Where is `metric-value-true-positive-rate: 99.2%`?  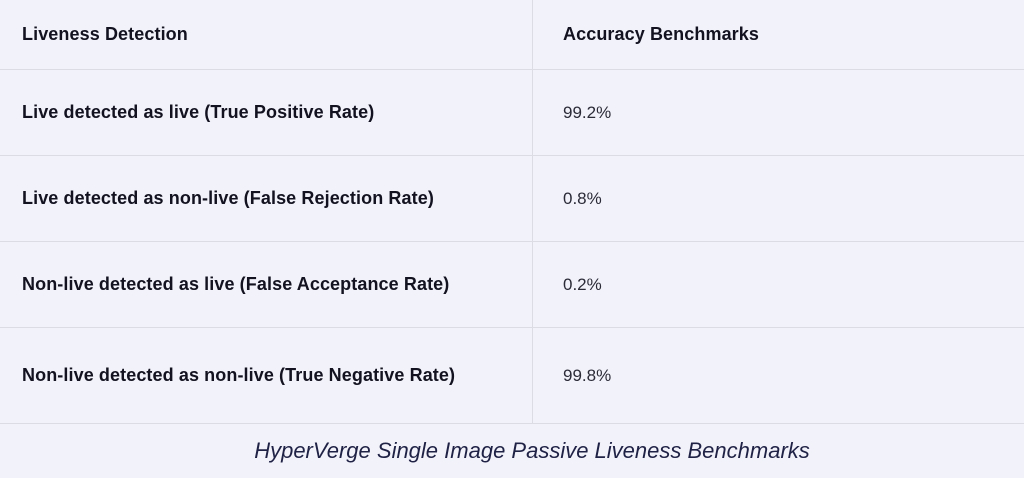
metric-value-true-positive-rate: 99.2% is located at coordinates (587, 112).